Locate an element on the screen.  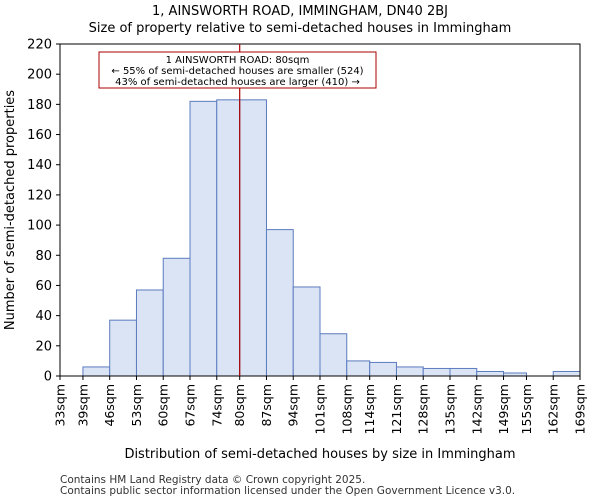
x-tick-label: 87sqm is located at coordinates (266, 405).